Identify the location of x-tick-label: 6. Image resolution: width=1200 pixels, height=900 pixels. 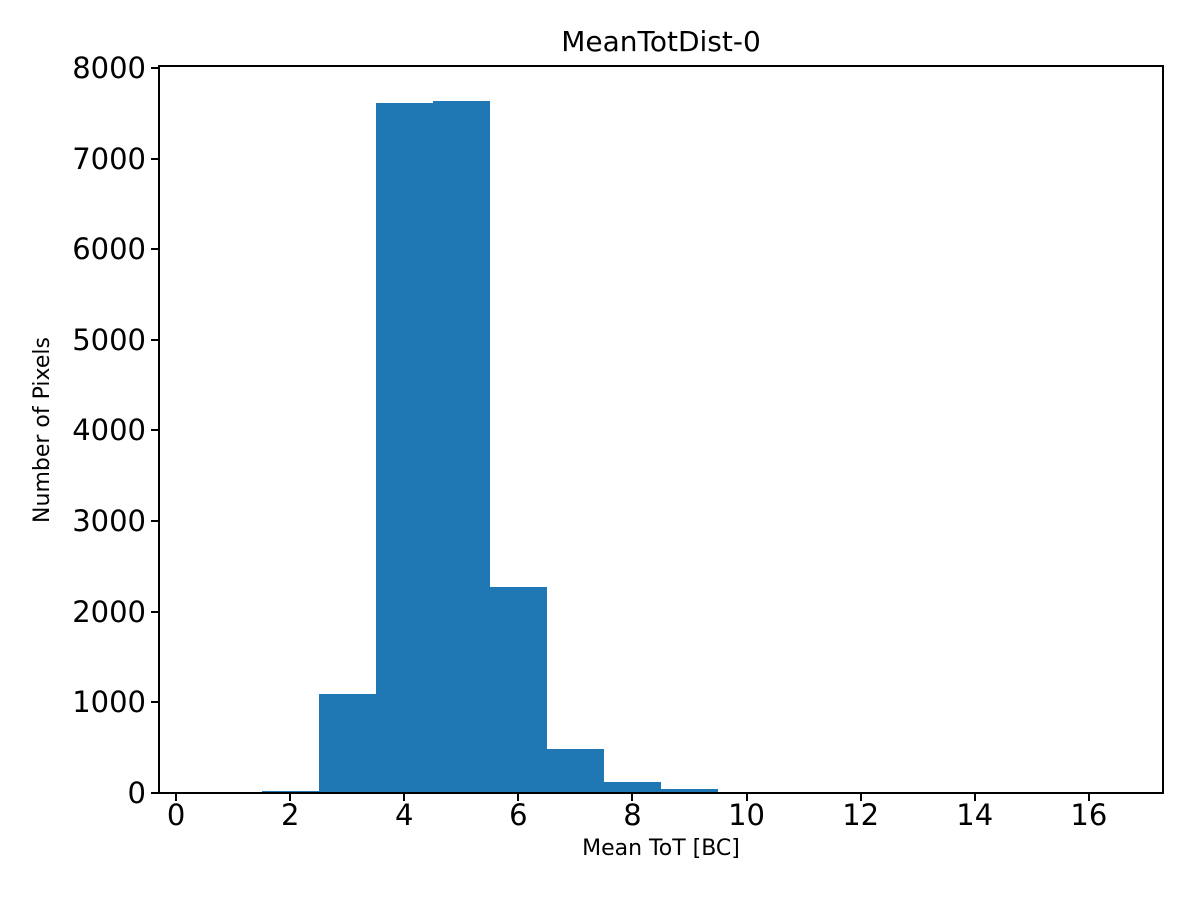
(518, 815).